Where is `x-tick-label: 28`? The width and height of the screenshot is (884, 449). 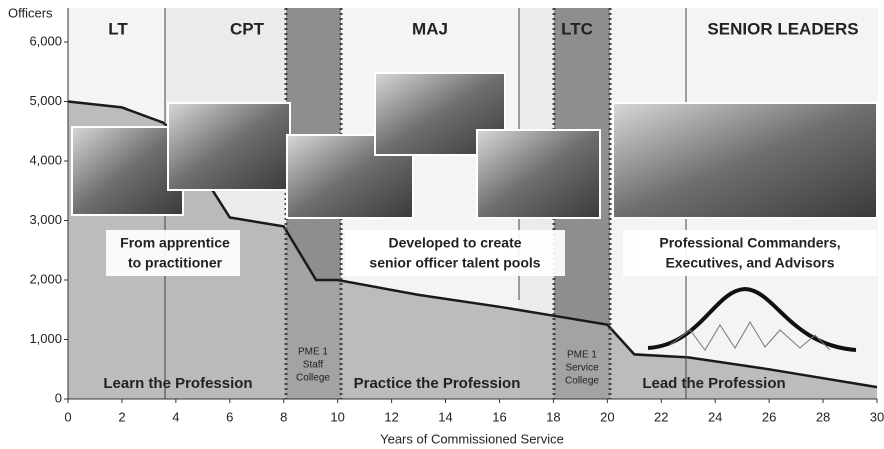 x-tick-label: 28 is located at coordinates (823, 416).